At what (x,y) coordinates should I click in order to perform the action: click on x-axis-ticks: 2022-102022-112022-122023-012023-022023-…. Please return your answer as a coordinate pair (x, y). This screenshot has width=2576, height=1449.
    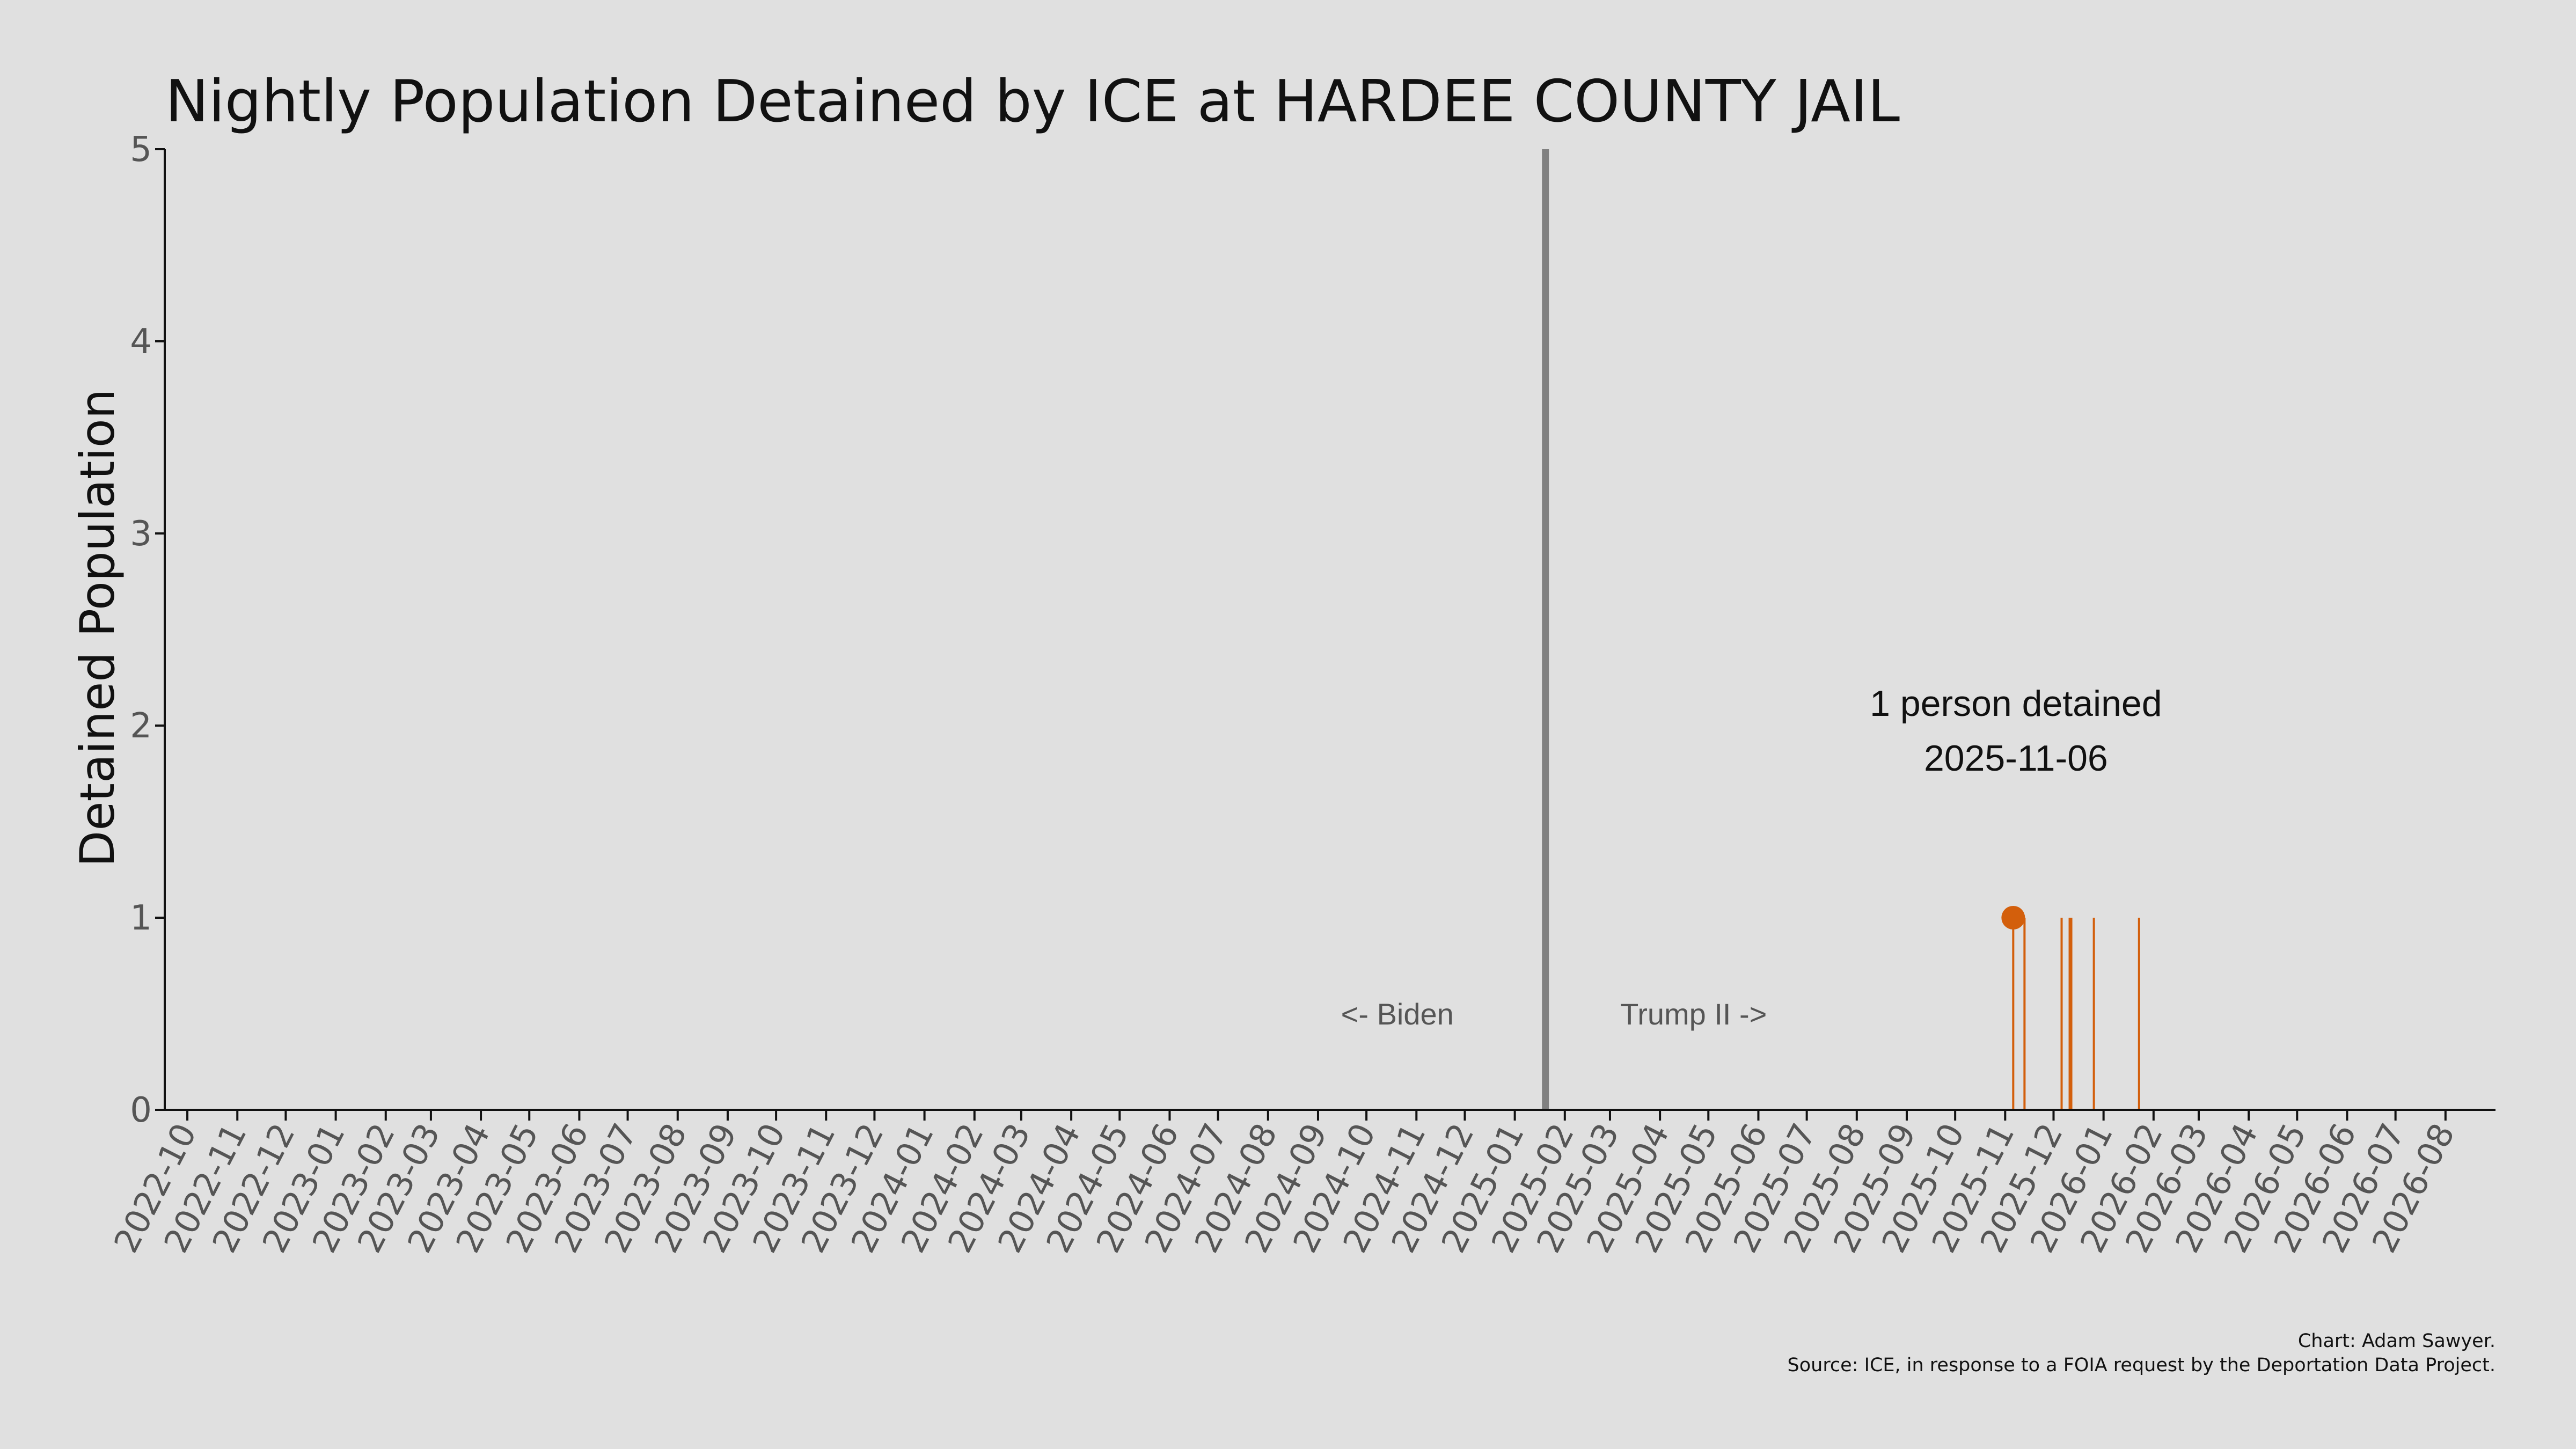
    Looking at the image, I should click on (1284, 1184).